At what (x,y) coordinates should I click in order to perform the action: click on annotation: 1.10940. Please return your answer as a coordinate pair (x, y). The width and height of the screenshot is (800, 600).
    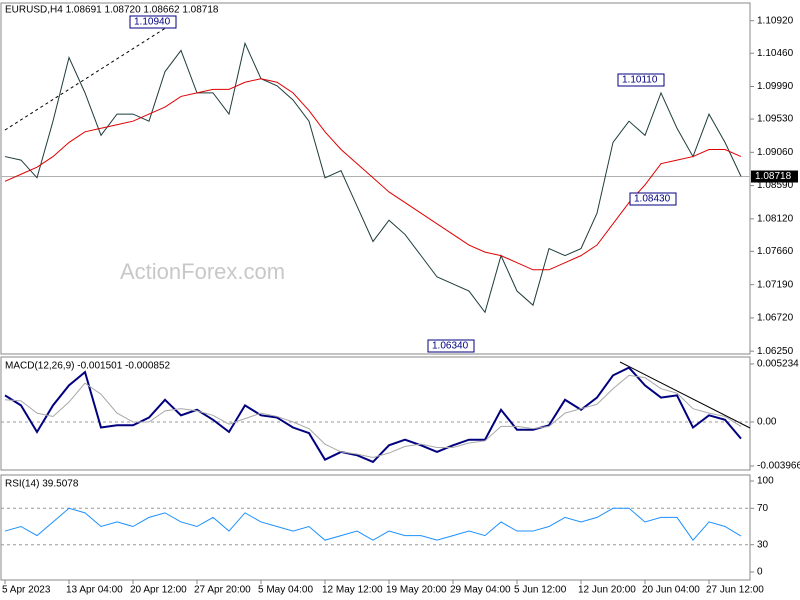
    Looking at the image, I should click on (152, 22).